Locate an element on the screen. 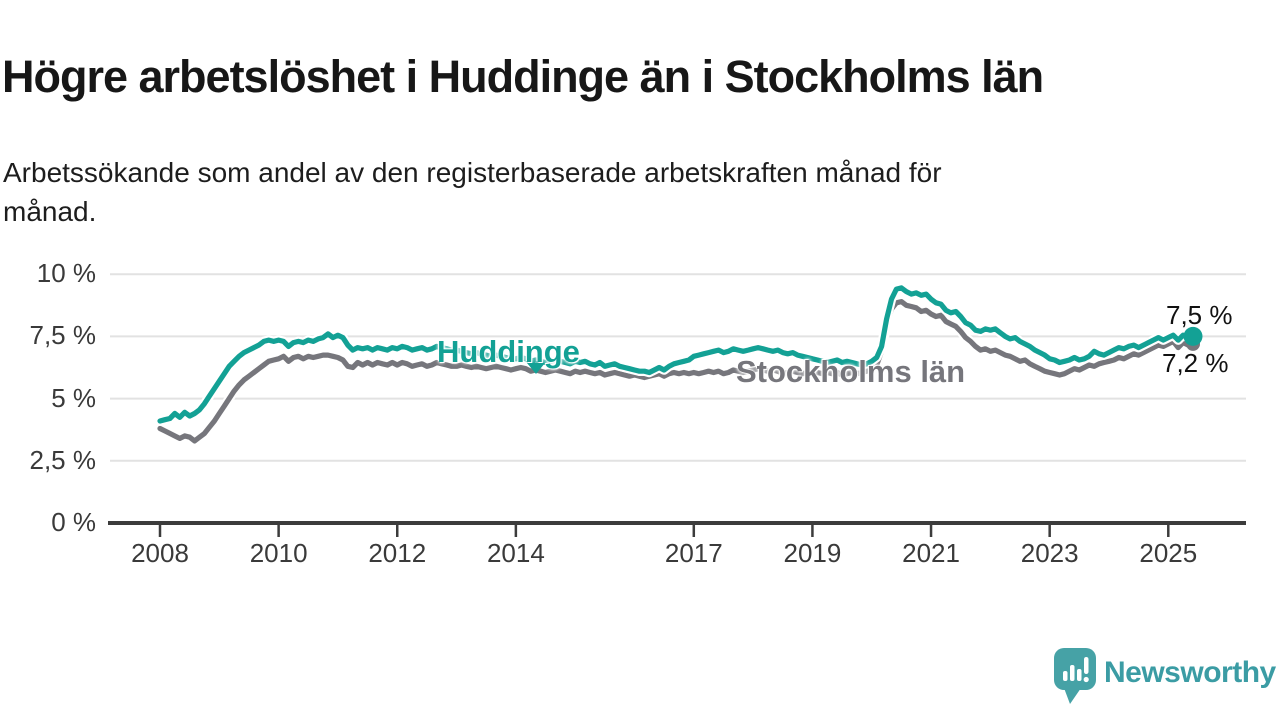  end-point-dot is located at coordinates (1193, 336).